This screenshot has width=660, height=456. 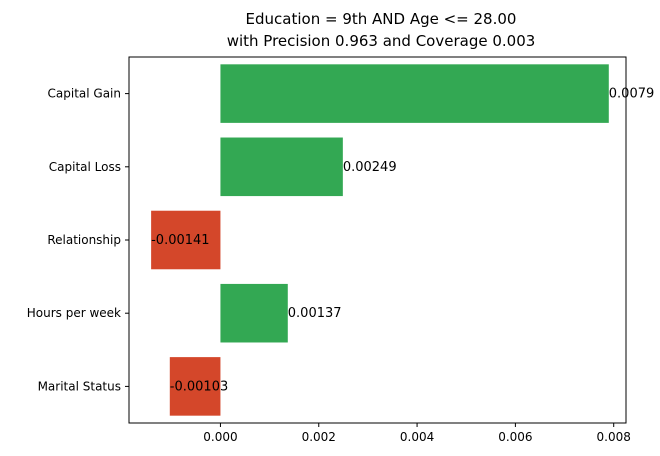 What do you see at coordinates (315, 313) in the screenshot?
I see `data-label: 0.00137` at bounding box center [315, 313].